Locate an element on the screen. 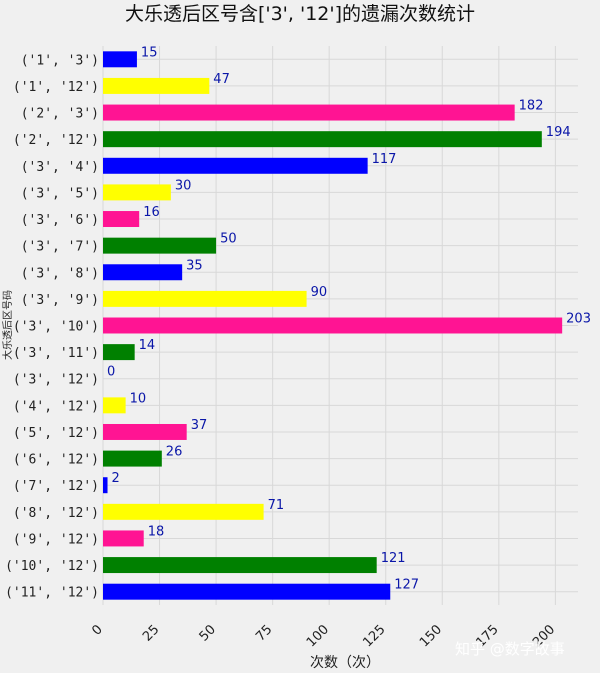  data-label: 117 is located at coordinates (384, 159).